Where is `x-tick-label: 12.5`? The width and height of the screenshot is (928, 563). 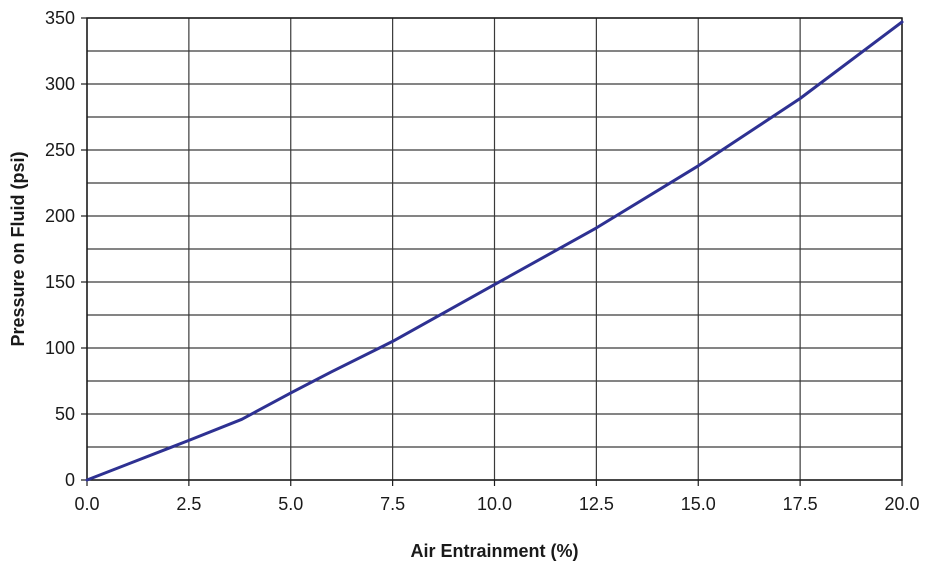
x-tick-label: 12.5 is located at coordinates (596, 504).